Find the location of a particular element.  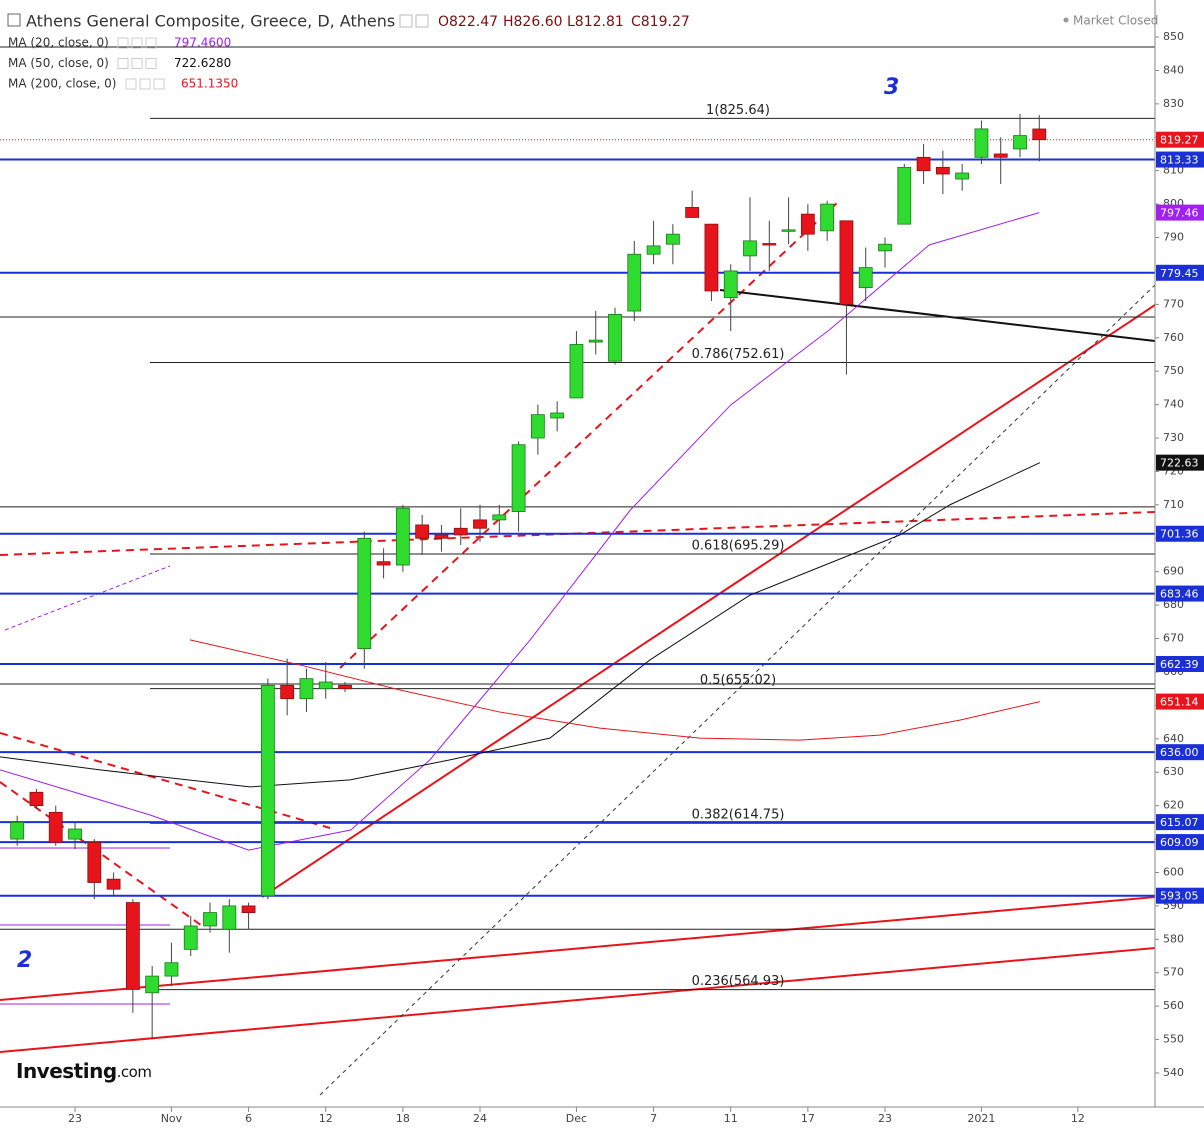

x-tick-label: 11 is located at coordinates (731, 1118).